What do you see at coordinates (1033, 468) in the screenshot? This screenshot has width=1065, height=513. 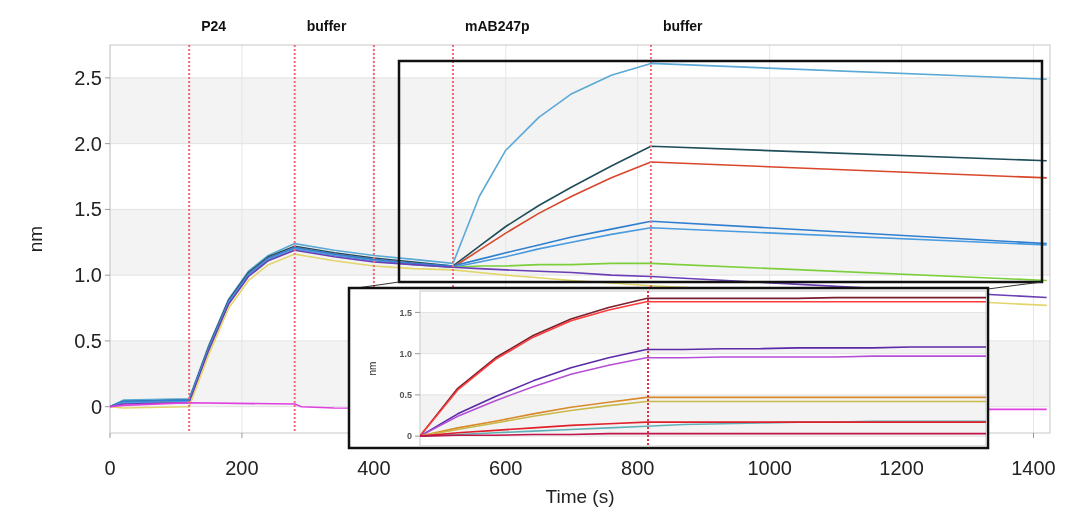 I see `x-tick-label: 1400` at bounding box center [1033, 468].